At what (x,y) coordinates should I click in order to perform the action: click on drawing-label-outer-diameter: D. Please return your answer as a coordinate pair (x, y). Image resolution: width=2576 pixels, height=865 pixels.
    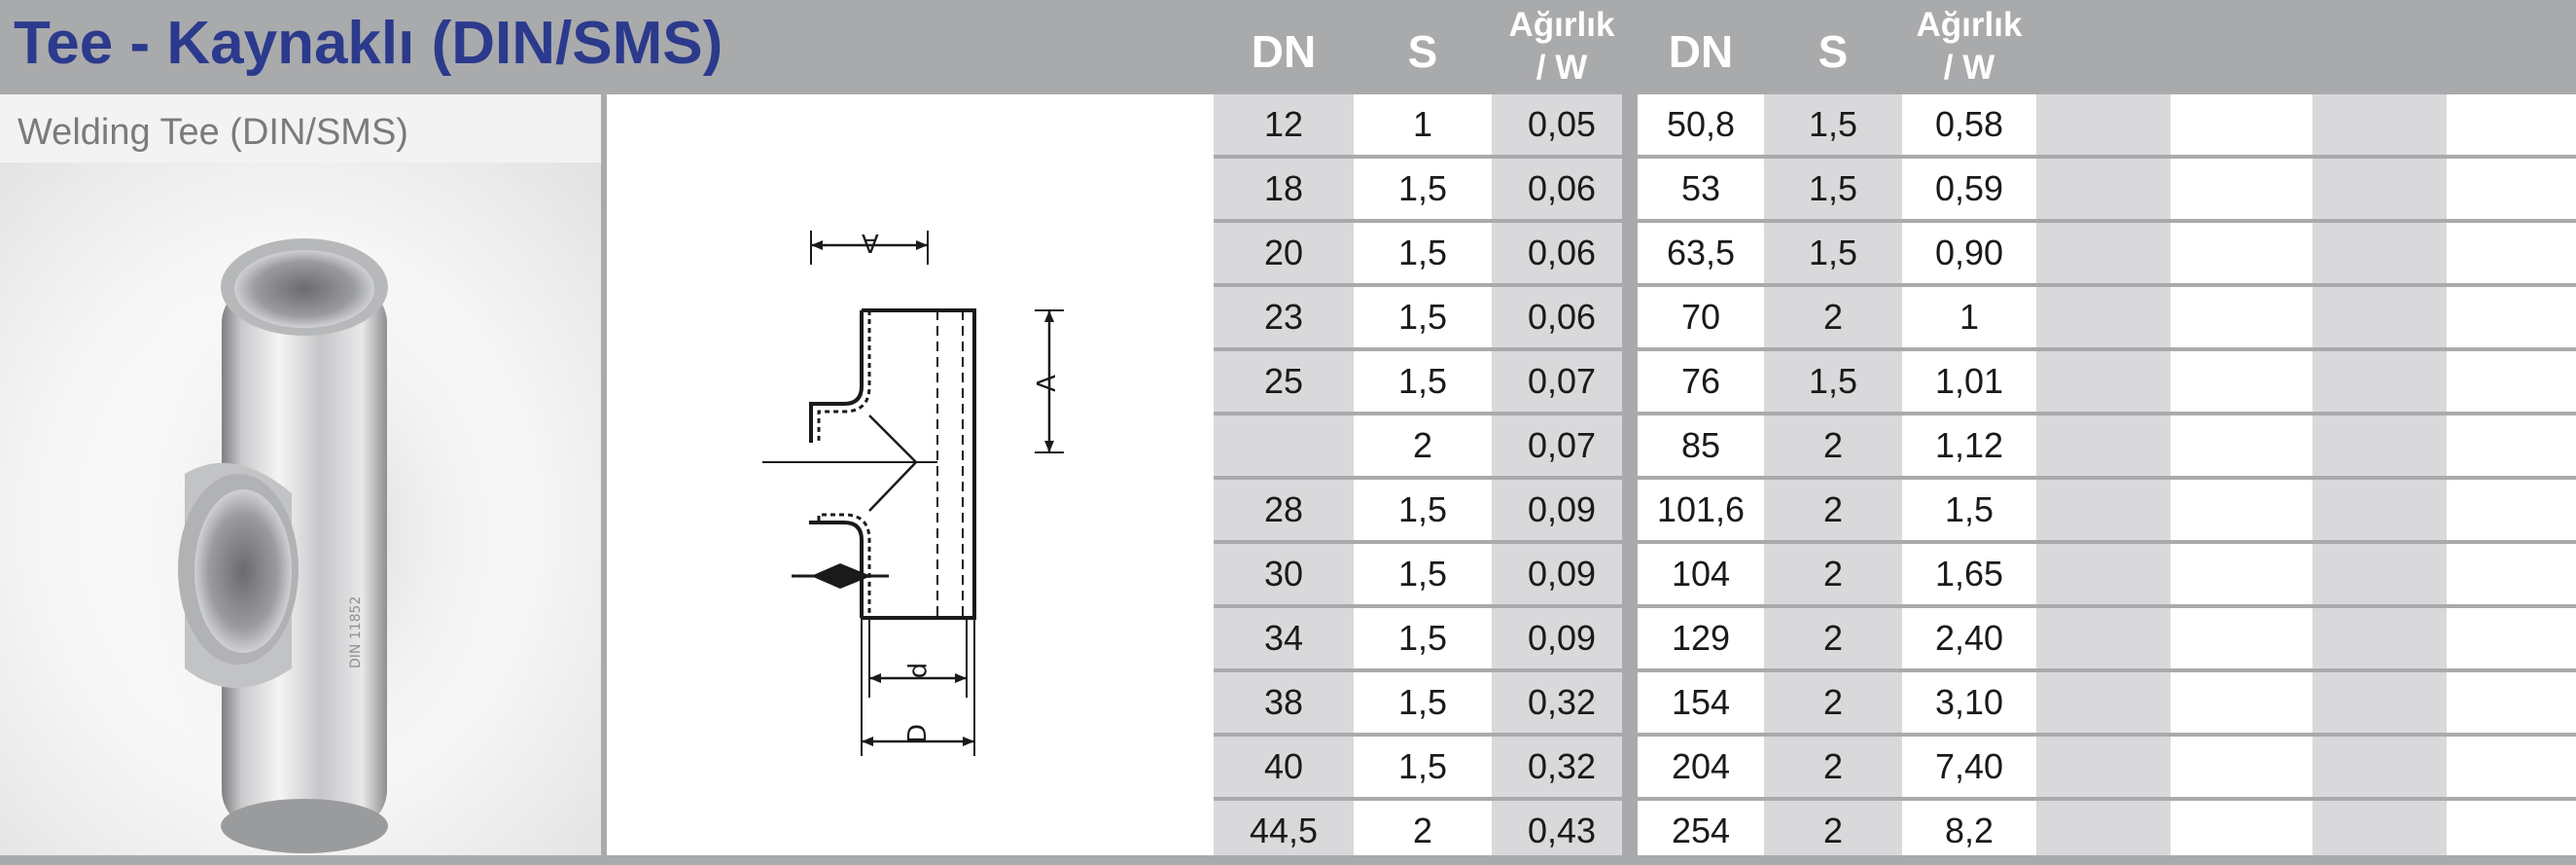
    Looking at the image, I should click on (918, 733).